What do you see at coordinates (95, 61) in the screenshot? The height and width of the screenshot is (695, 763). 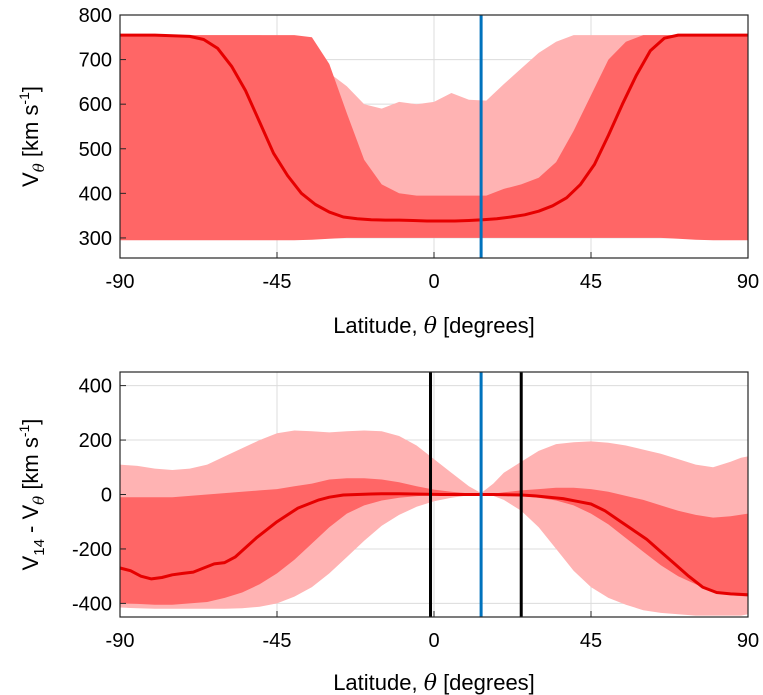 I see `top-chart-ytick-label: 700` at bounding box center [95, 61].